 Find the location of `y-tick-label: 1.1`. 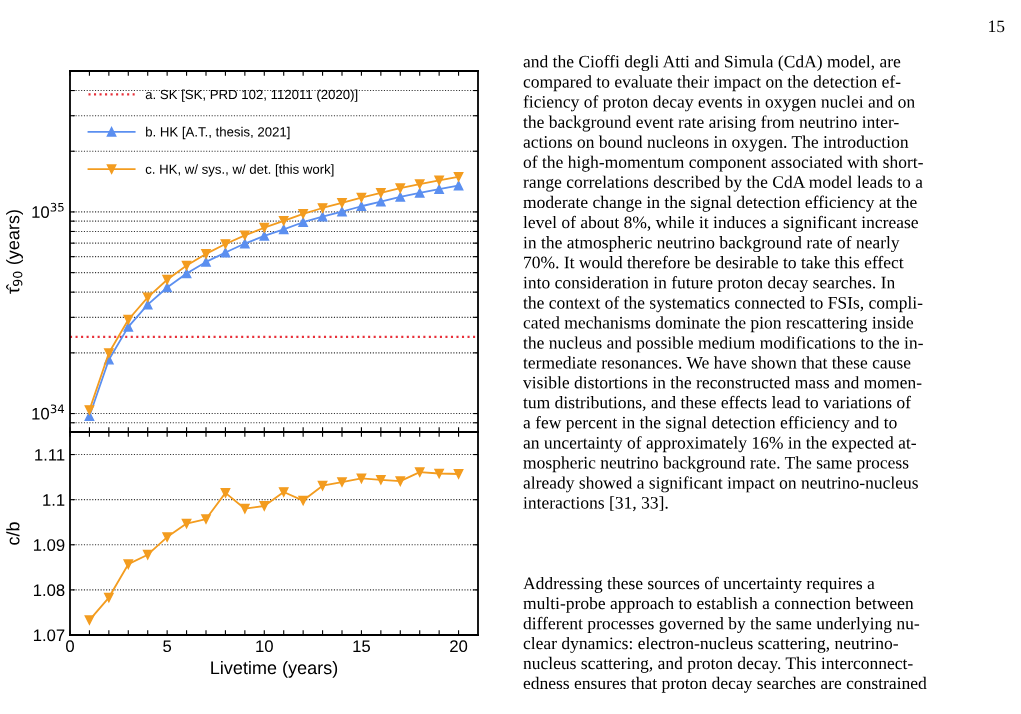

y-tick-label: 1.1 is located at coordinates (54, 500).